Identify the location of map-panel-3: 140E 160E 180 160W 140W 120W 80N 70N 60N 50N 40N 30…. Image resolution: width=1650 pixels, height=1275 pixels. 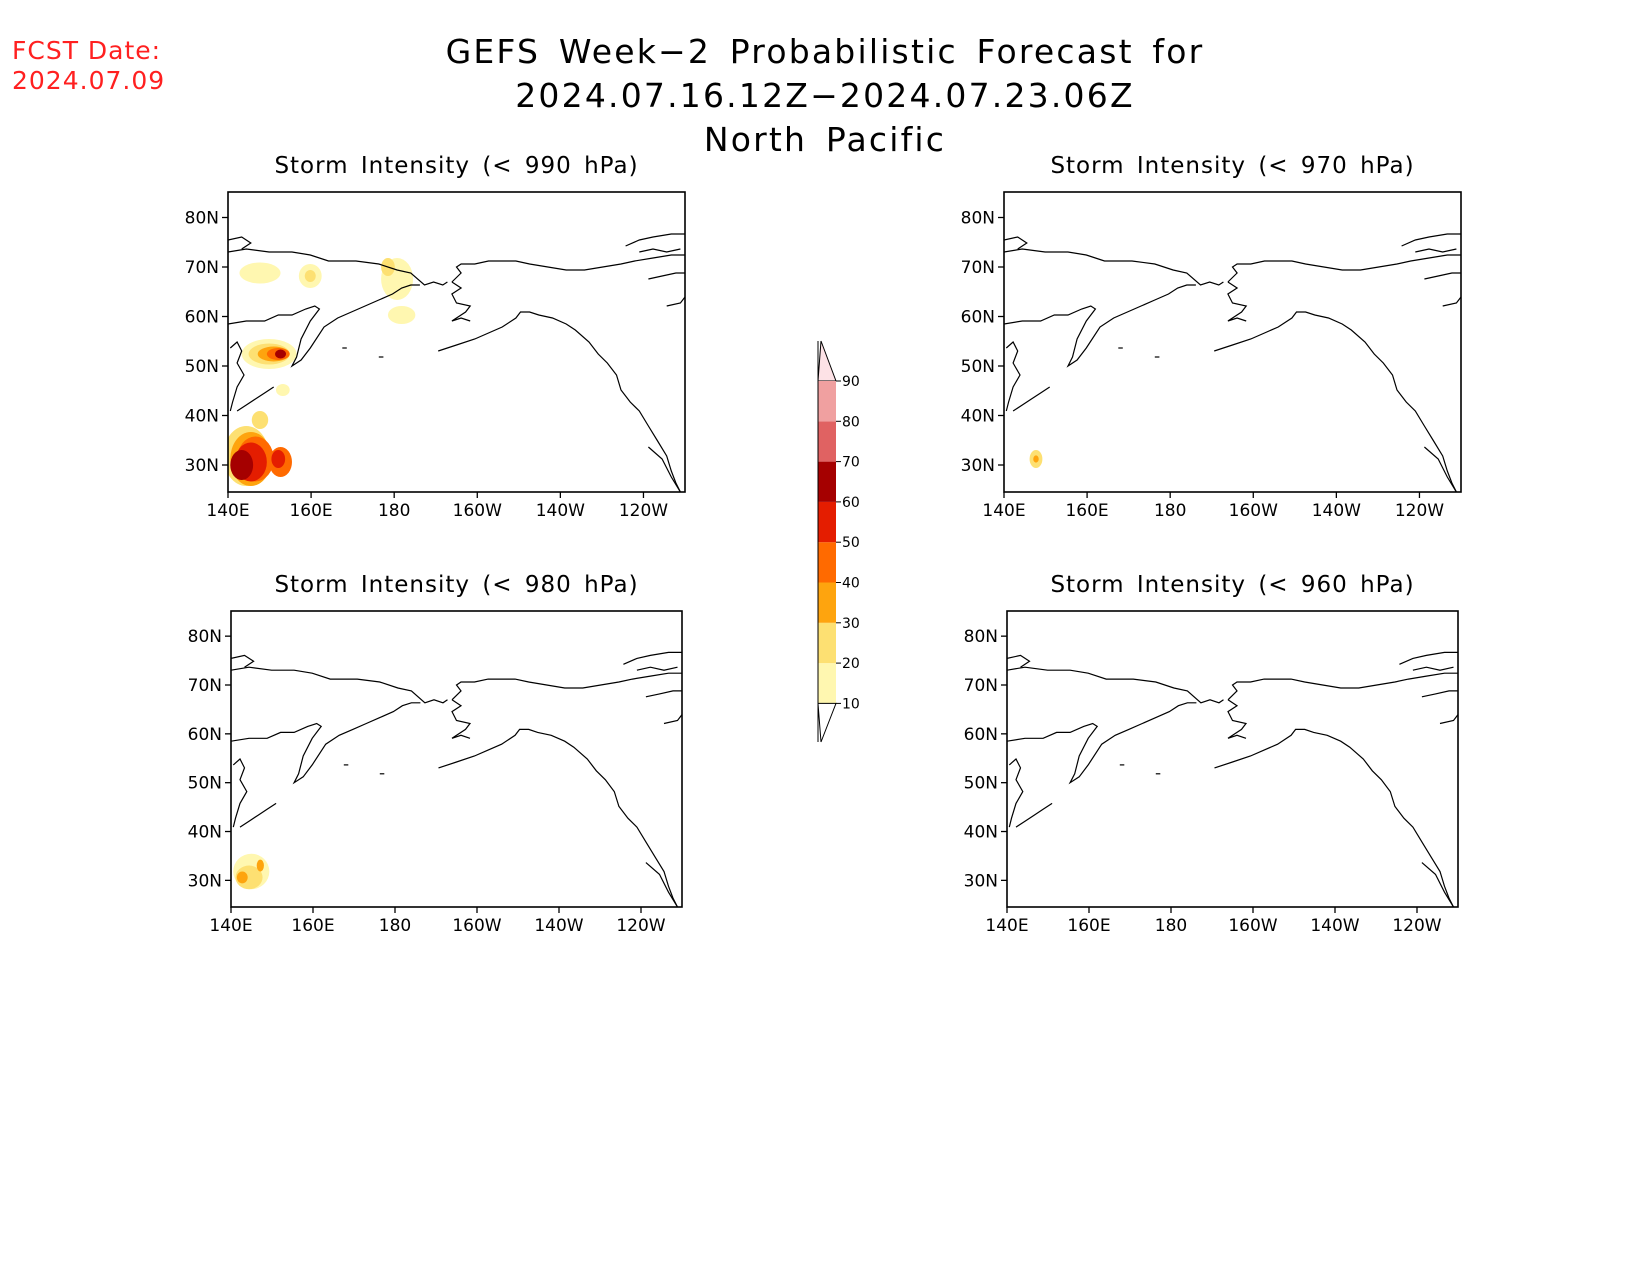
(435, 754).